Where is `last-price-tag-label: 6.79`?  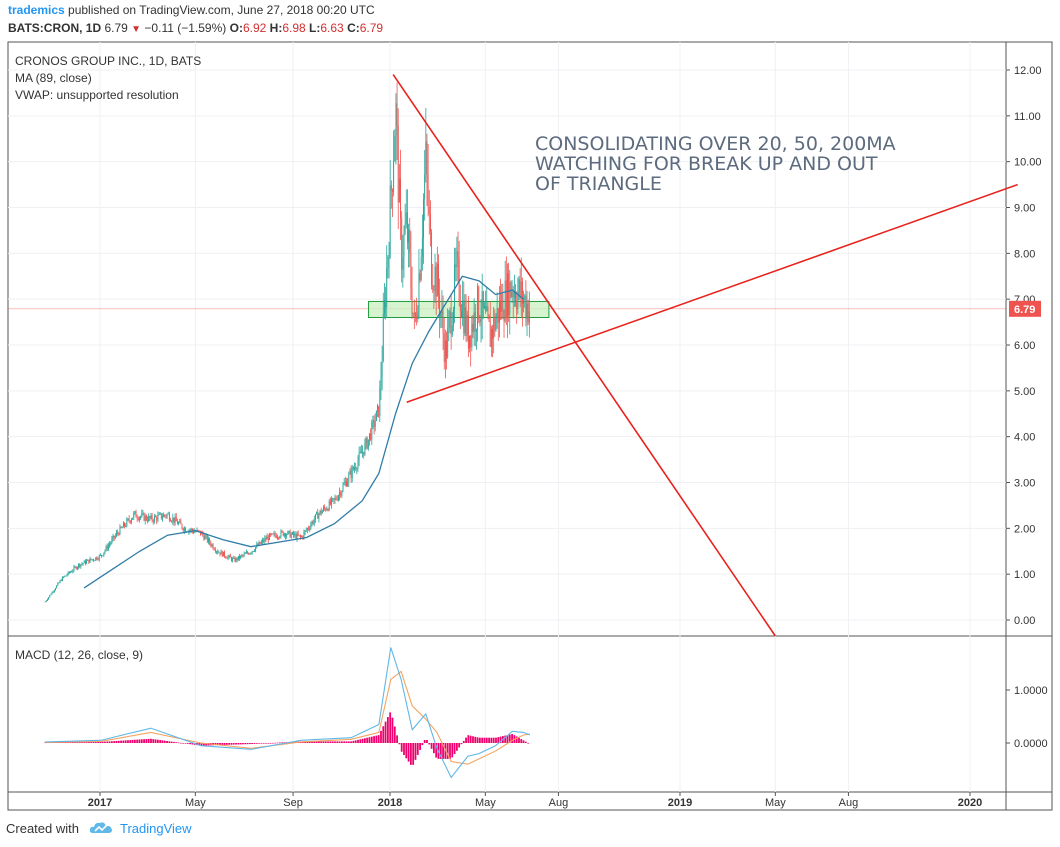
last-price-tag-label: 6.79 is located at coordinates (1024, 310).